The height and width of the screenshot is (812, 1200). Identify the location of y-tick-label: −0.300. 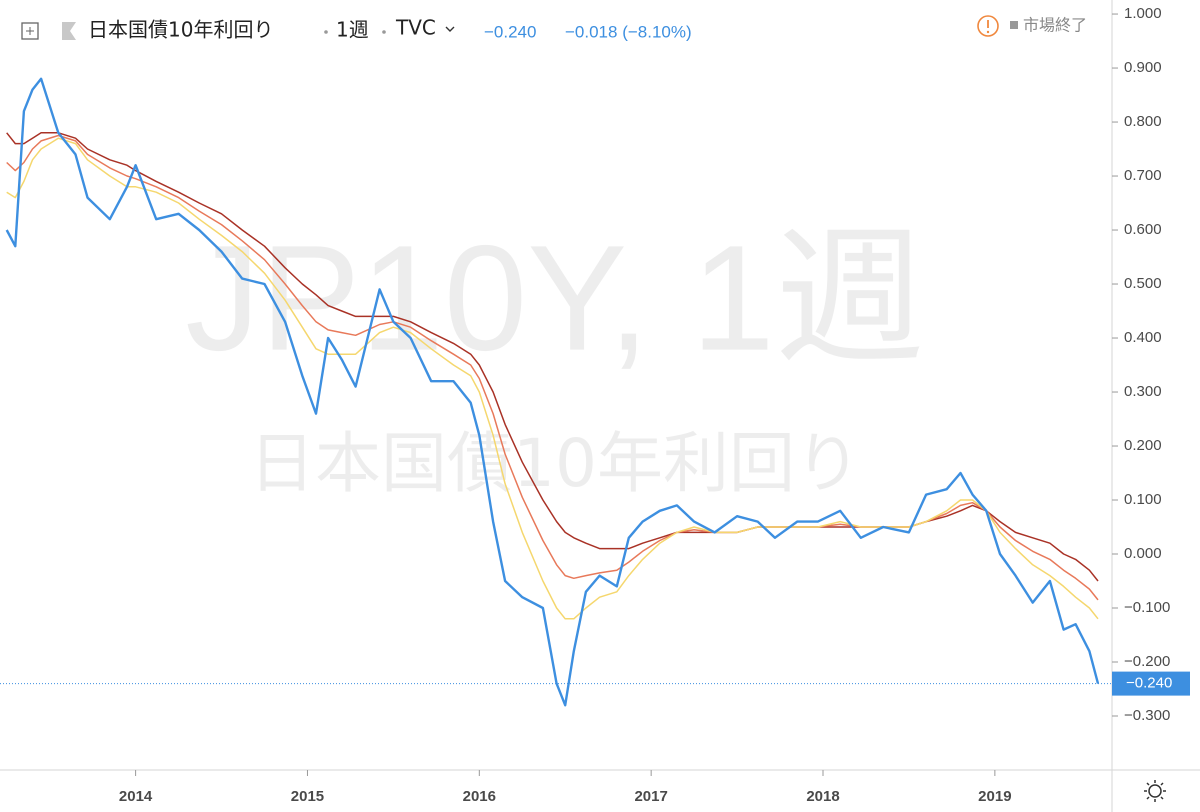
(1147, 715).